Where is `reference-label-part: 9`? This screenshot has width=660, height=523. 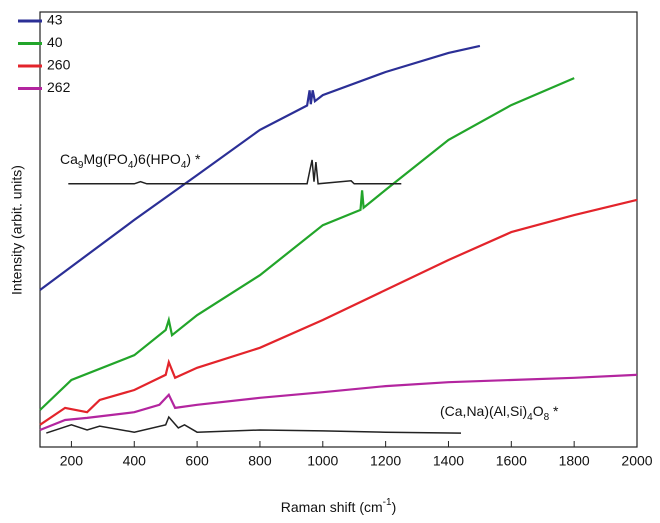
reference-label-part: 9 is located at coordinates (81, 165).